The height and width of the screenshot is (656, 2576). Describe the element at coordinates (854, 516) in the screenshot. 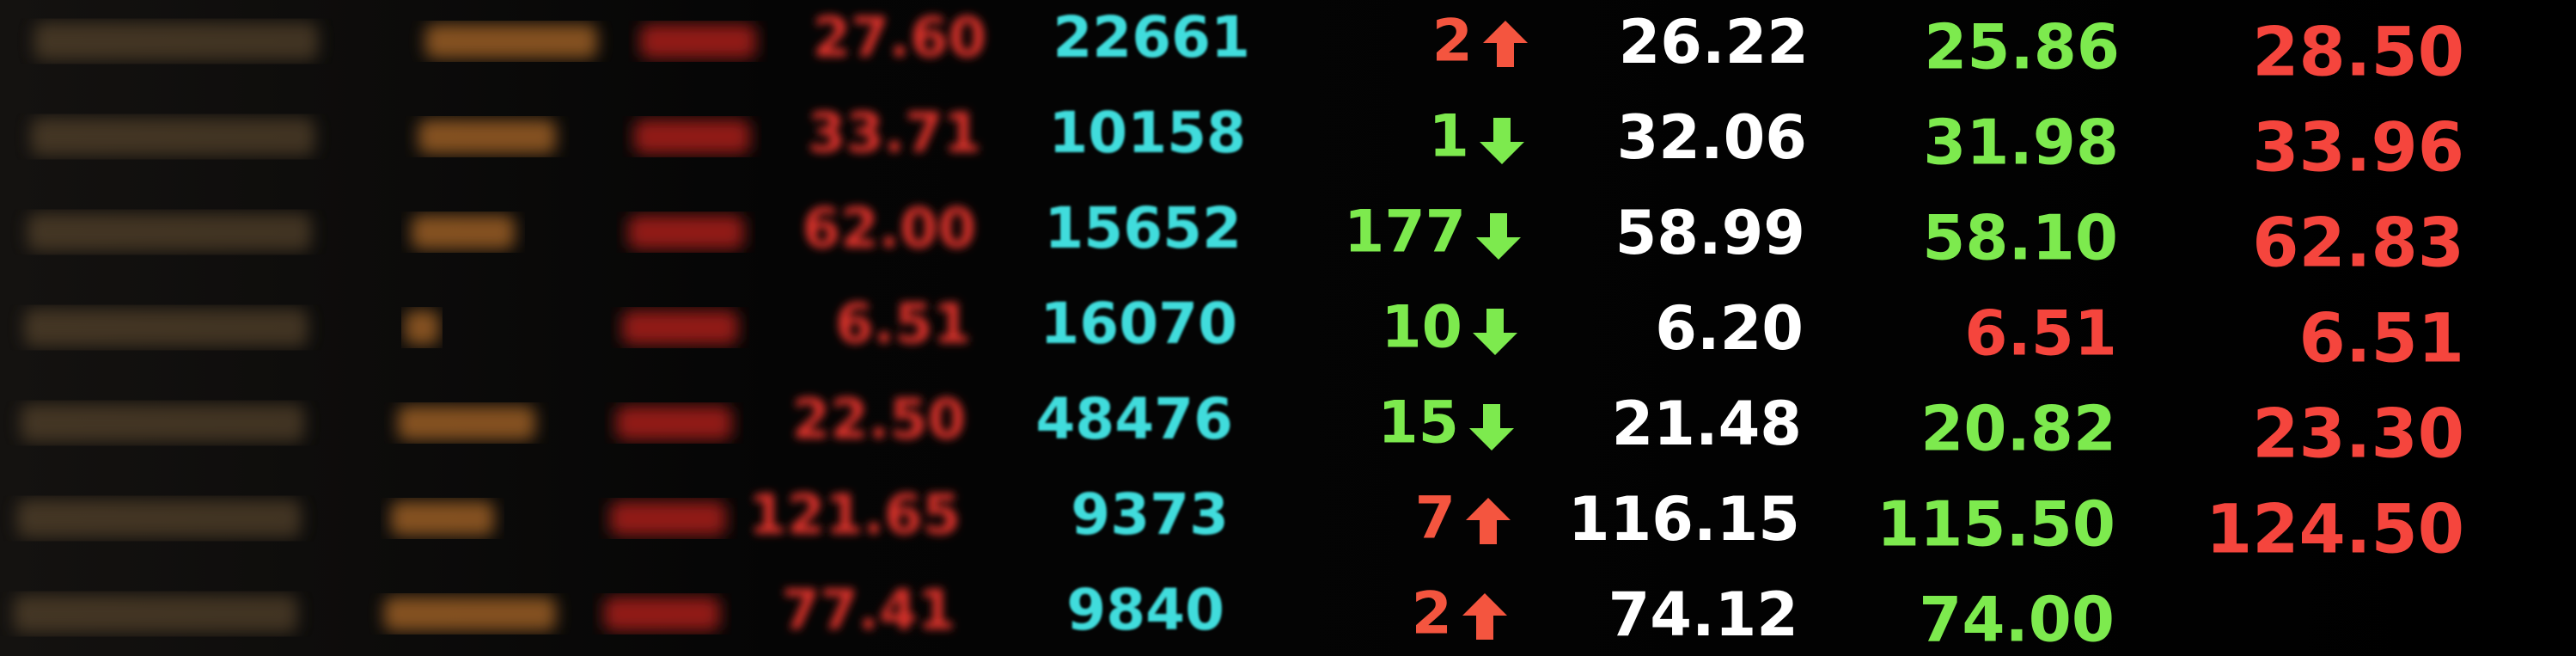

I see `blurred-text: 121.65` at that location.